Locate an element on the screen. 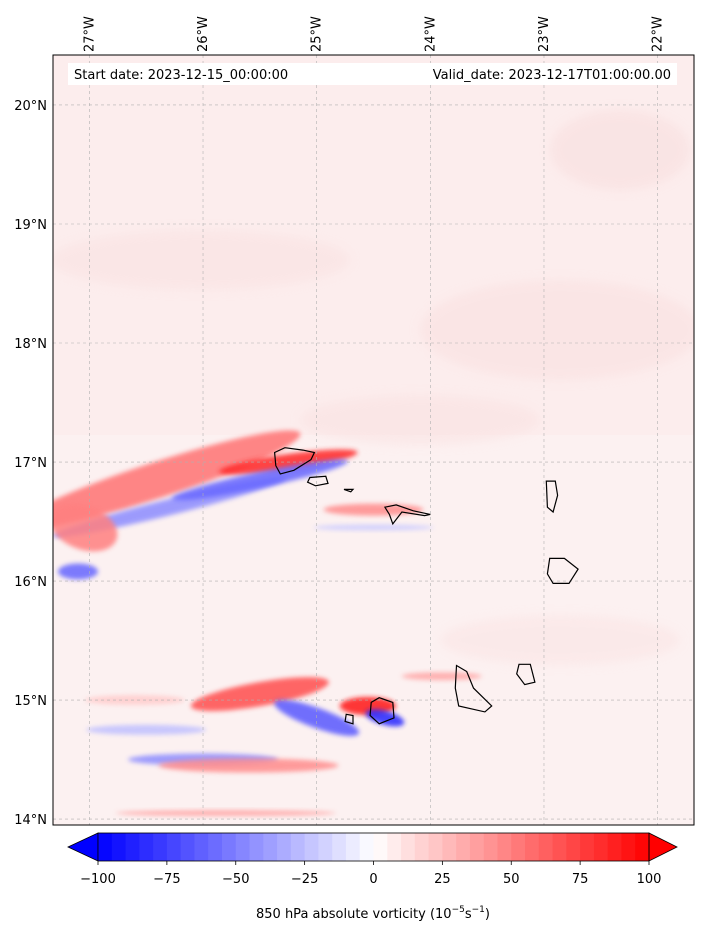 The height and width of the screenshot is (936, 703). latitude-ticks: 14°N 15°N 16°N 17°N 18°N 19°N 20°N is located at coordinates (30, 463).